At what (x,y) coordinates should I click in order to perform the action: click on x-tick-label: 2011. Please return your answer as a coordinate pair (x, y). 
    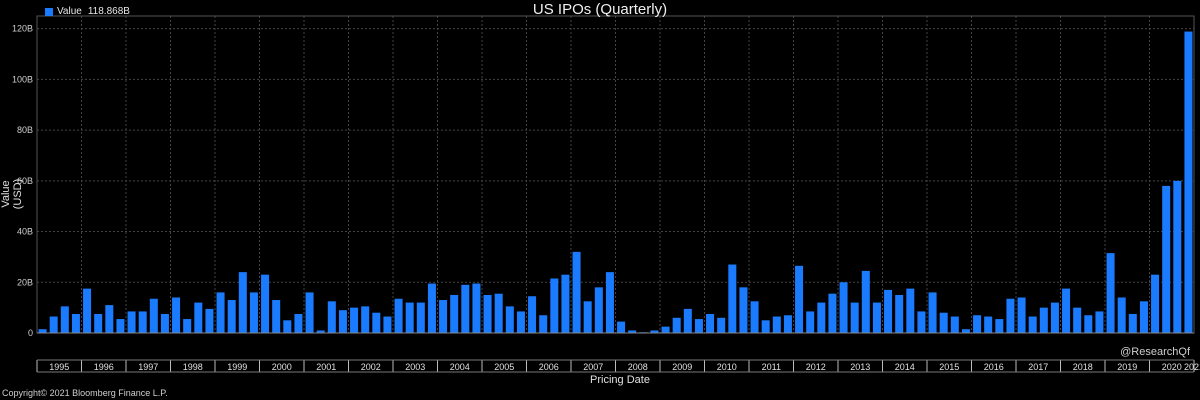
    Looking at the image, I should click on (771, 367).